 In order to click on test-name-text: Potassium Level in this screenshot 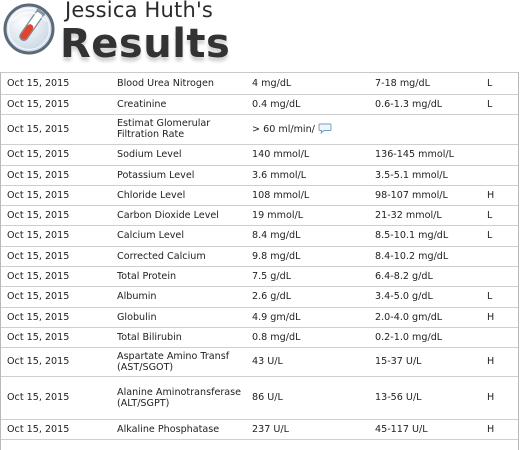, I will do `click(156, 175)`.